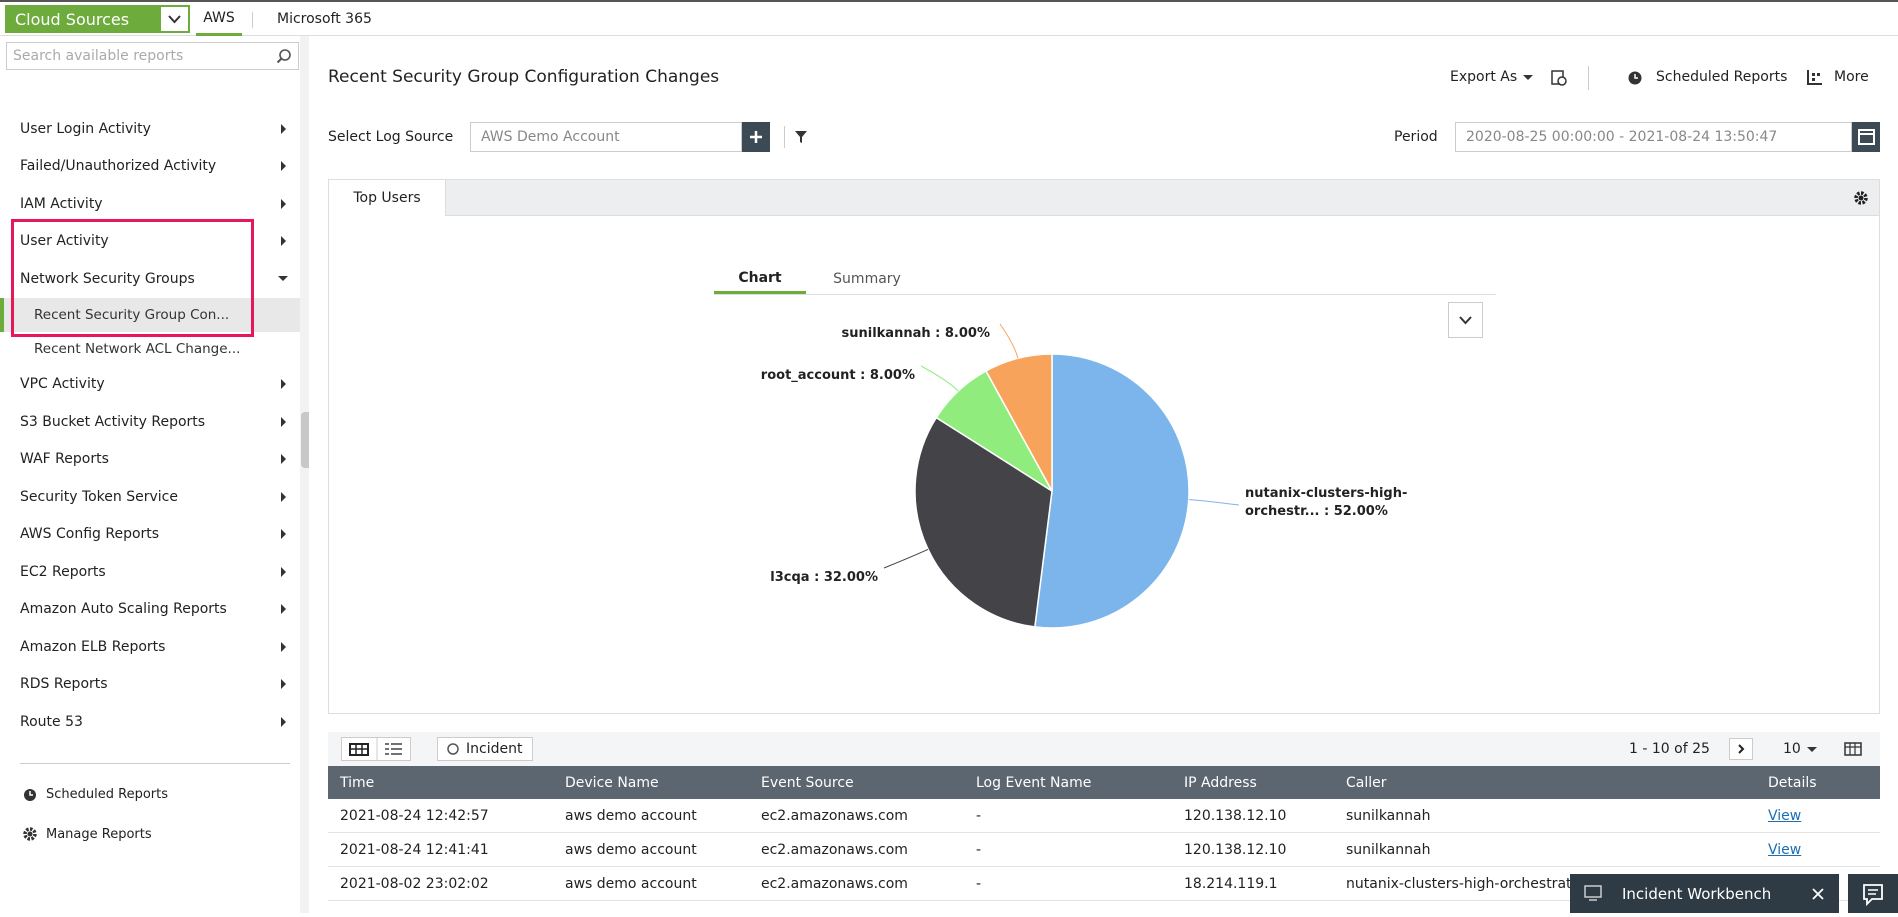  I want to click on table-cell: 2021-08-24 12:41:41, so click(414, 849).